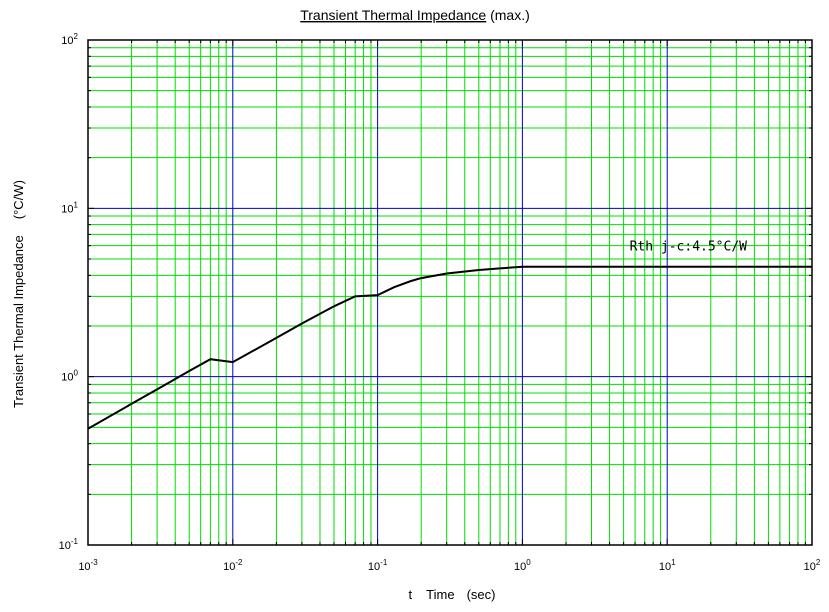 The image size is (829, 612). I want to click on x-axis-symbol: t, so click(411, 594).